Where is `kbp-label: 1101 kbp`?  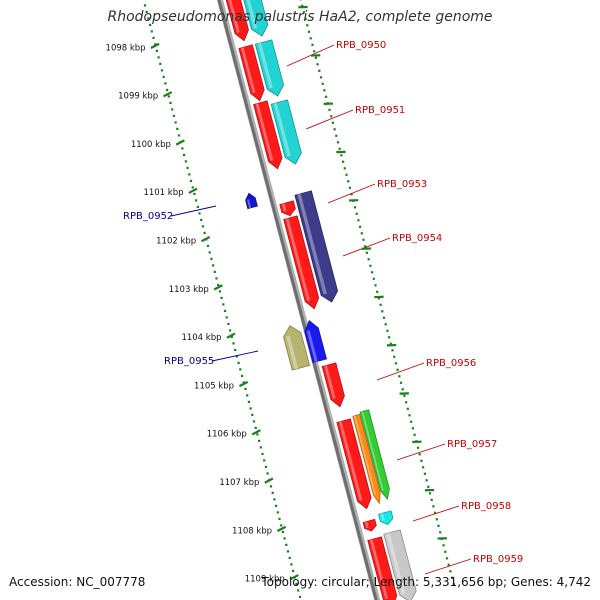 kbp-label: 1101 kbp is located at coordinates (163, 193).